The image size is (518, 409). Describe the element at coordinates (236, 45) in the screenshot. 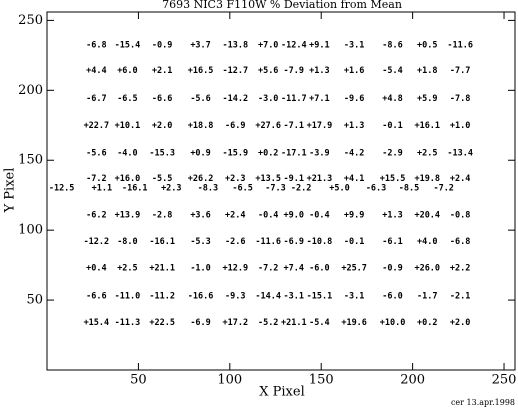

I see `value-label: -13.8` at that location.